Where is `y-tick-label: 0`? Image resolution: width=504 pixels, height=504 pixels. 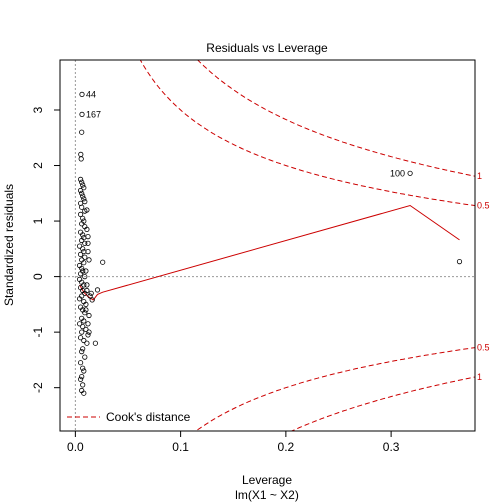 y-tick-label: 0 is located at coordinates (38, 276).